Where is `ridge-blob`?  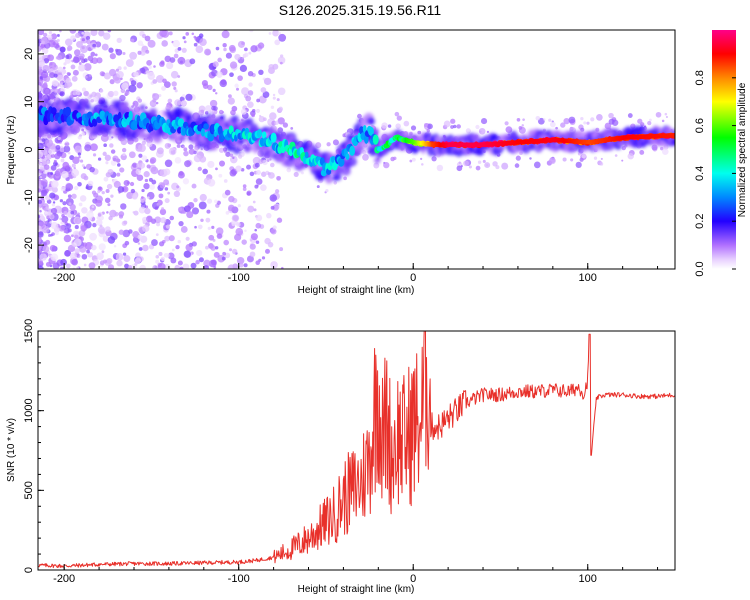
ridge-blob is located at coordinates (220, 130).